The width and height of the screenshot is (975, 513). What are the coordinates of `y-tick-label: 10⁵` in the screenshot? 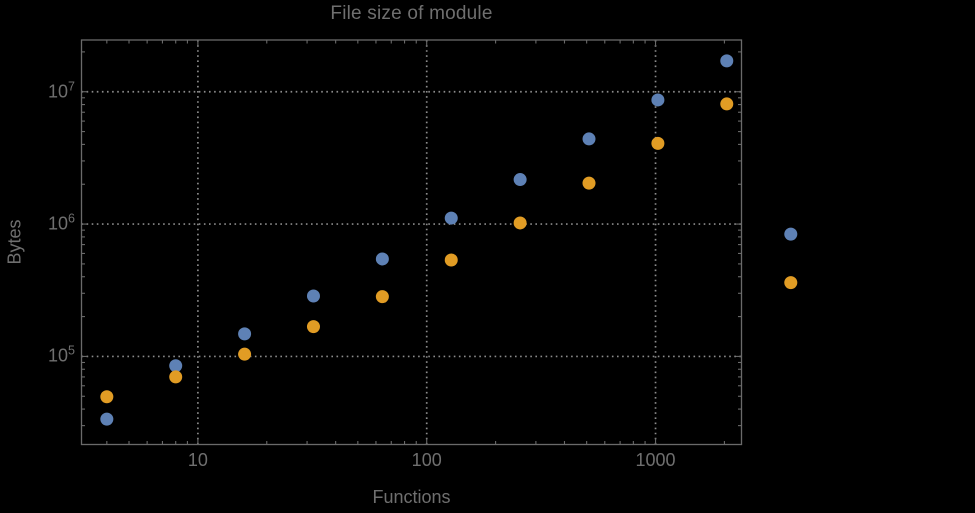 It's located at (61, 354).